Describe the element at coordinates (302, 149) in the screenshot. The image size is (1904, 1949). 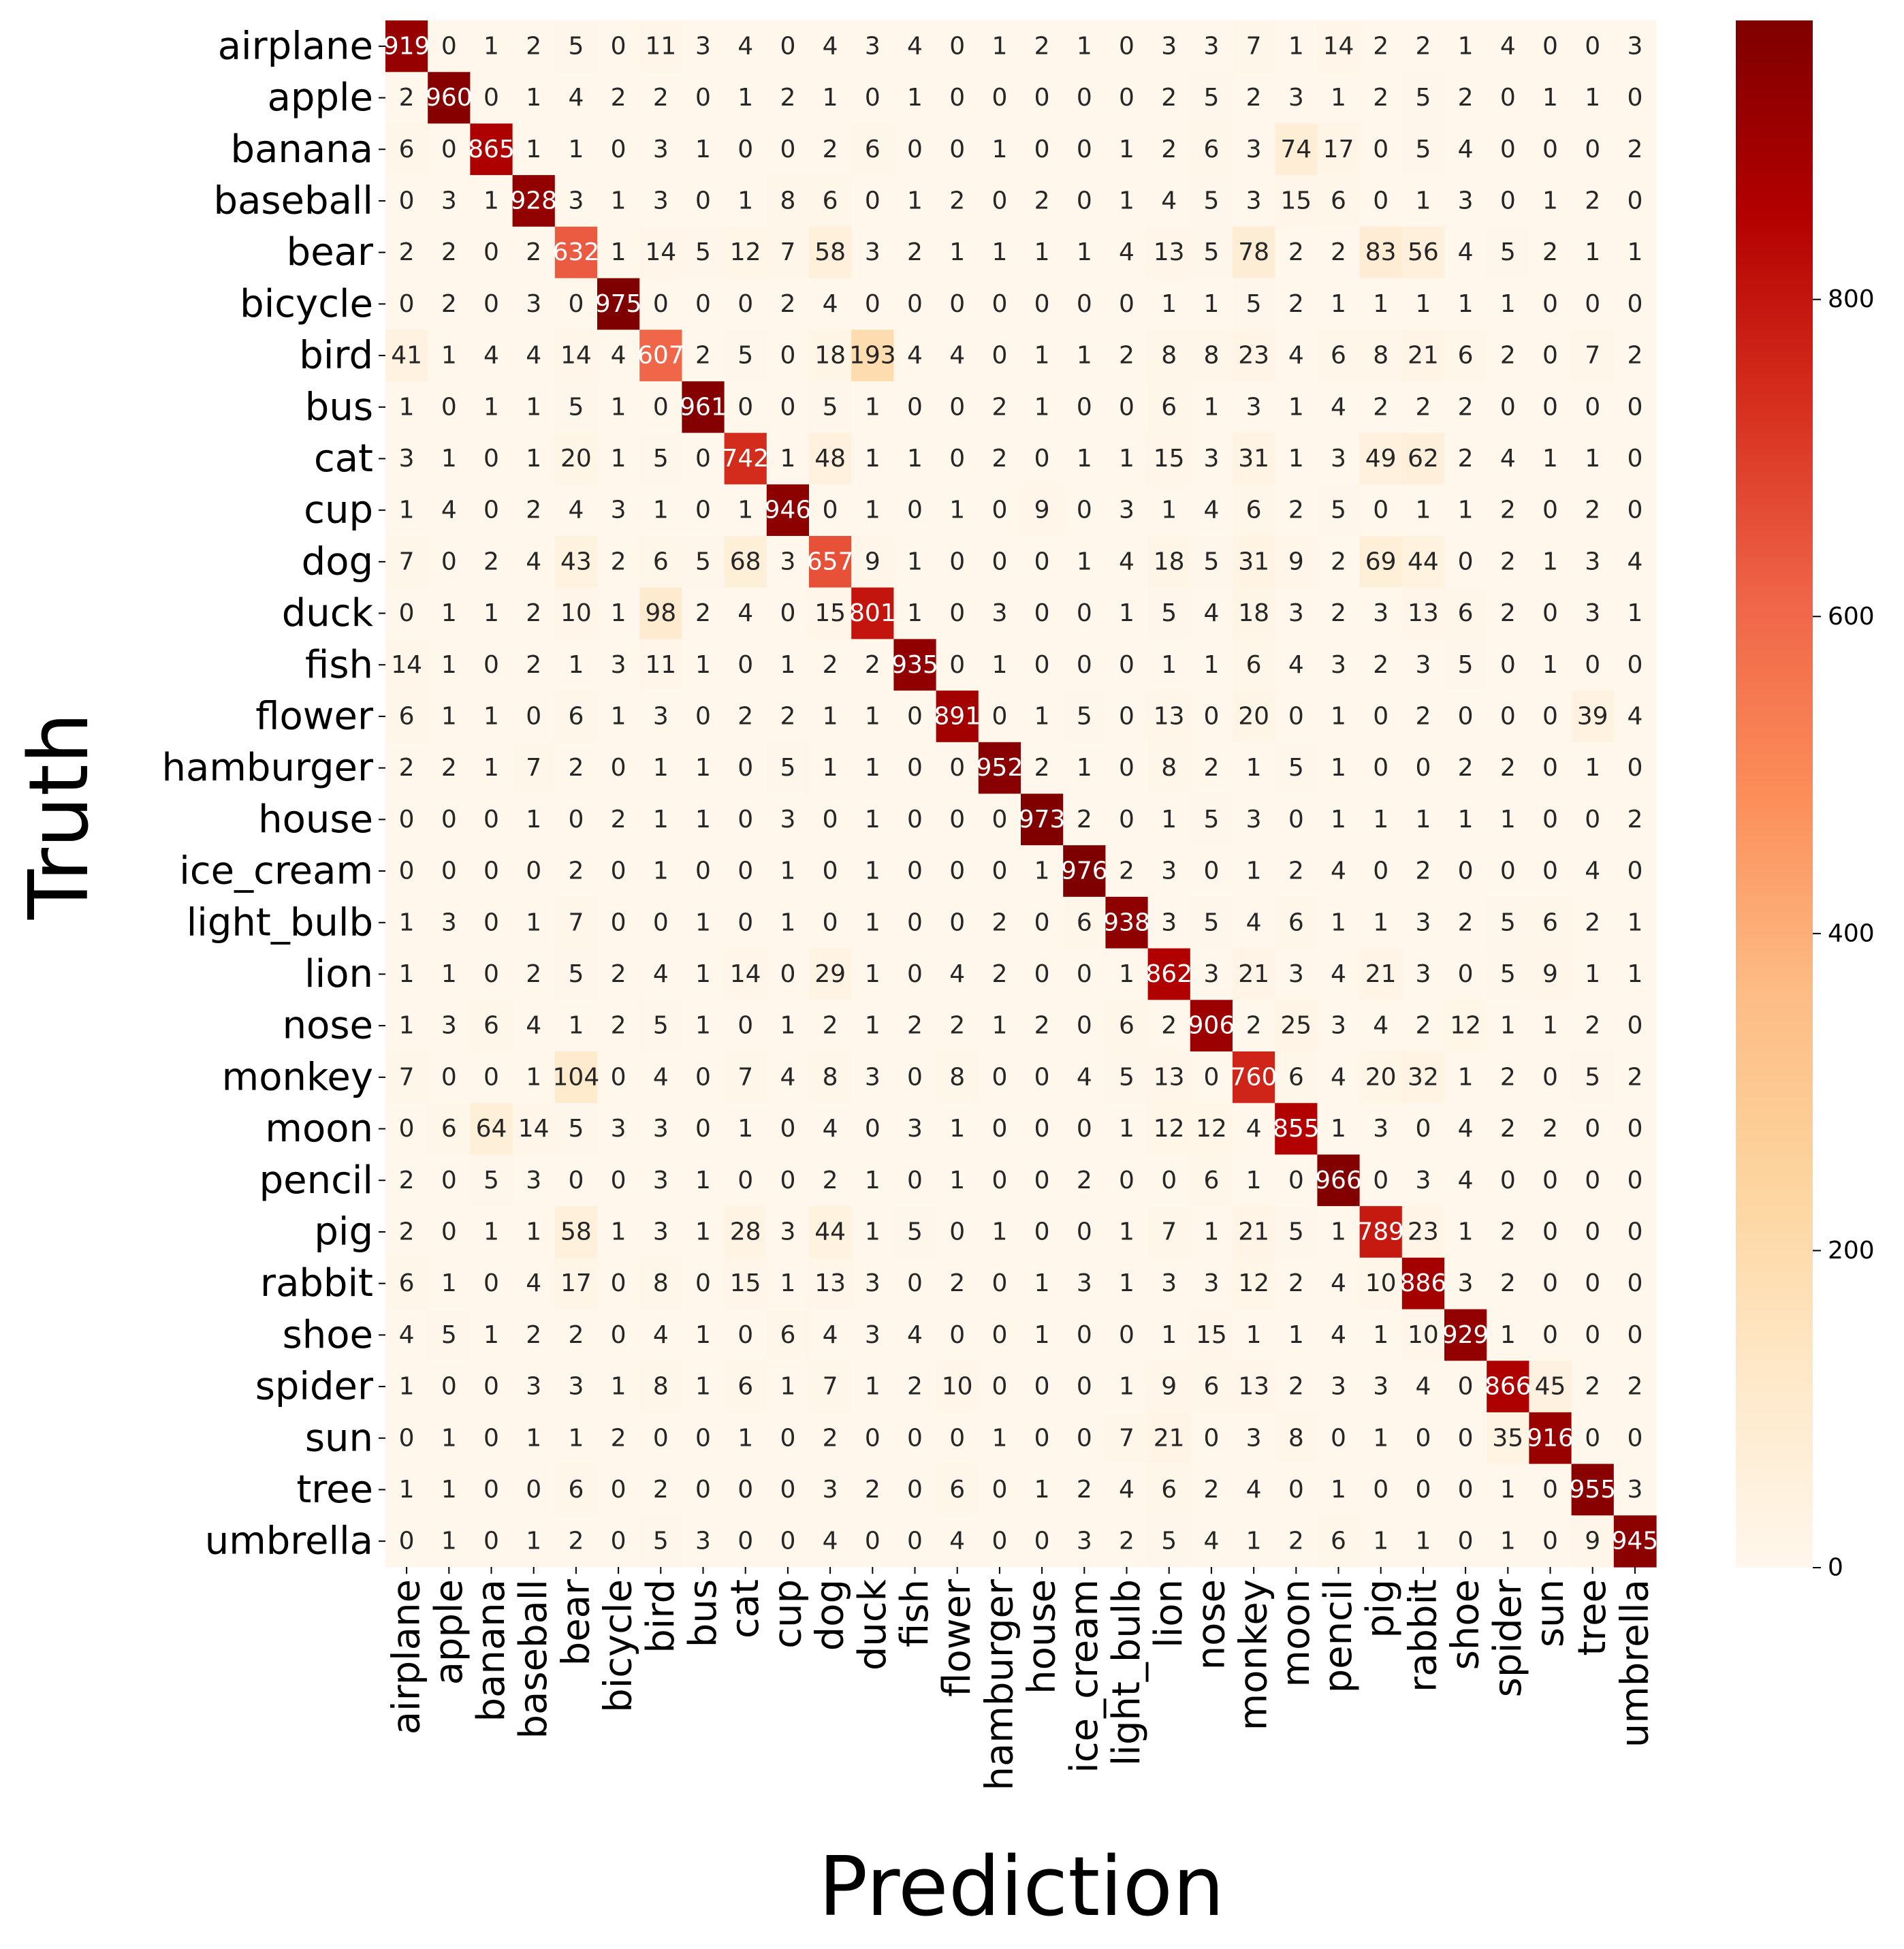
I see `y-tick-label: banana` at that location.